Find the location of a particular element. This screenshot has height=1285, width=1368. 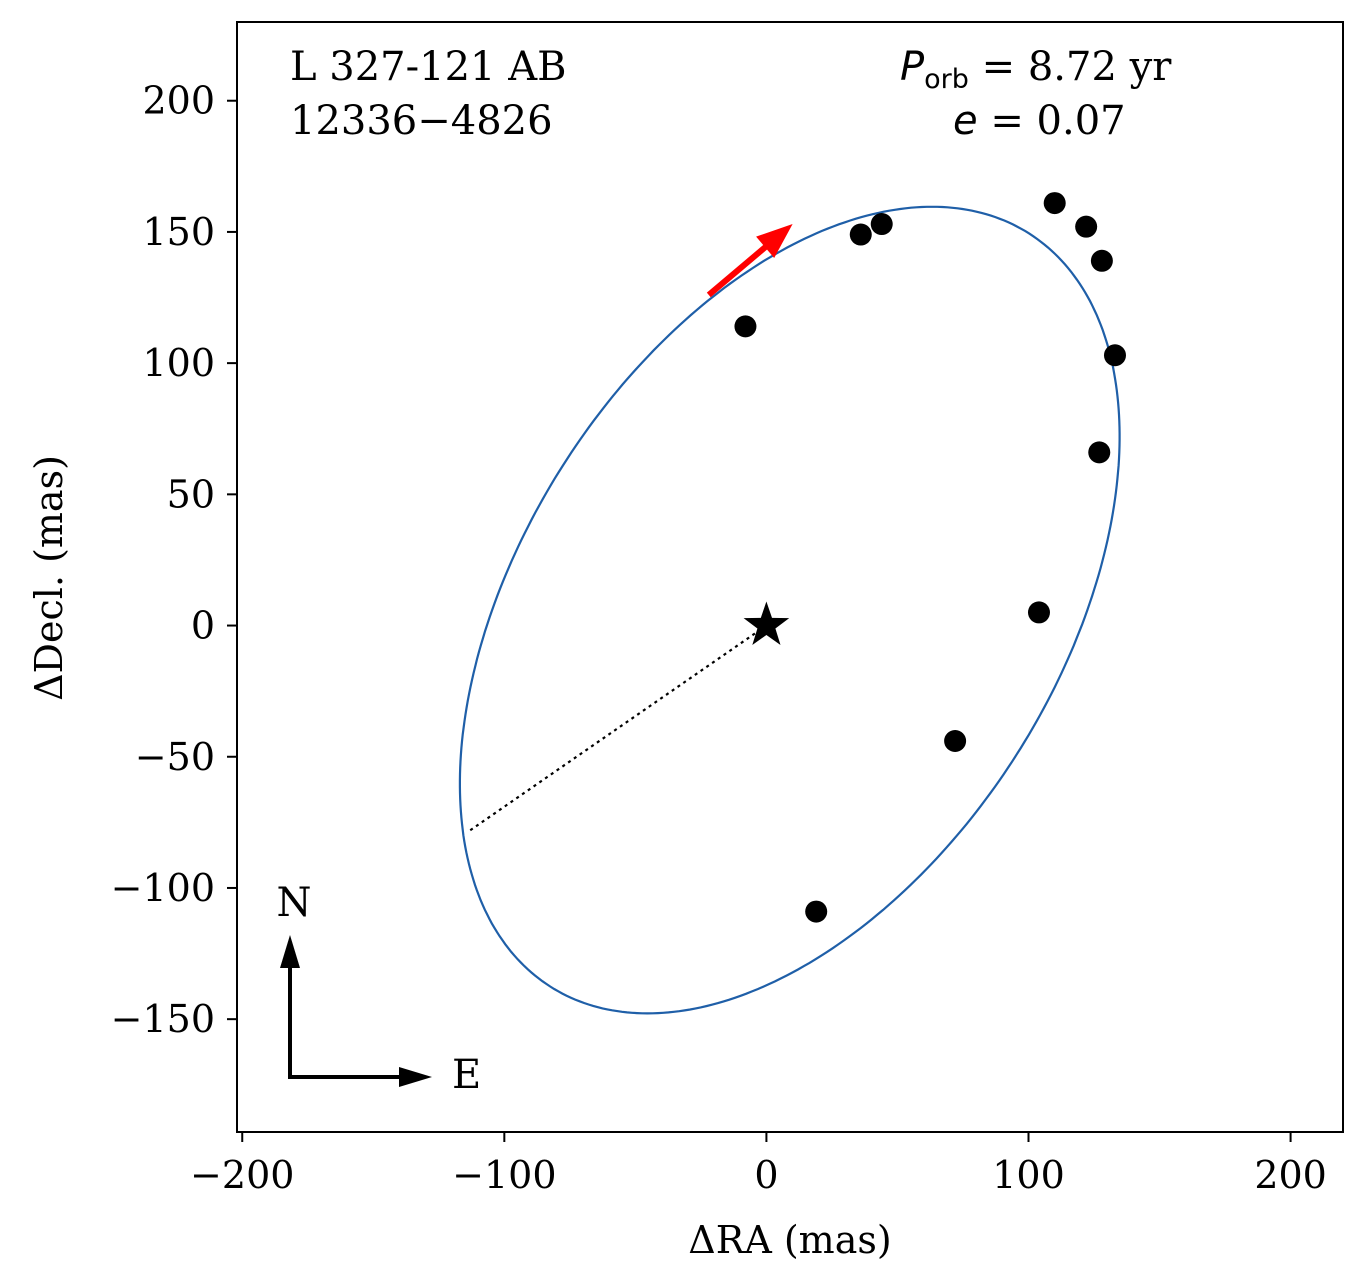

y-axis: −150 −100 −50 0 50 100 150 200 is located at coordinates (174, 560).